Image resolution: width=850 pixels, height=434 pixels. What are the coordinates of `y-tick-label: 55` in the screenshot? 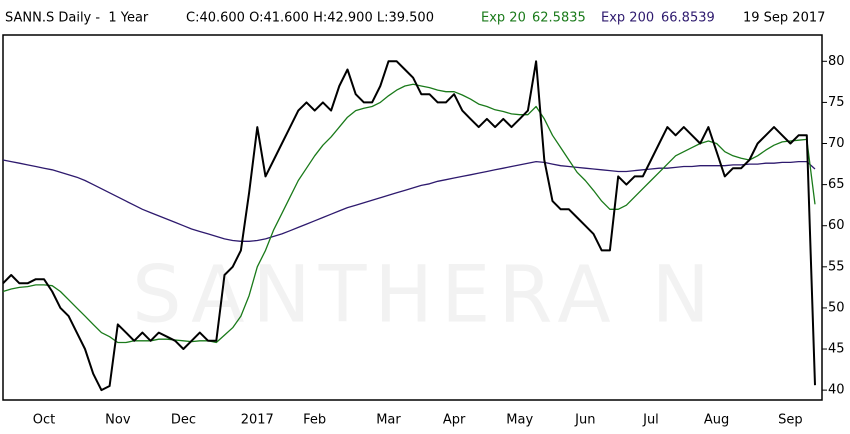 It's located at (836, 266).